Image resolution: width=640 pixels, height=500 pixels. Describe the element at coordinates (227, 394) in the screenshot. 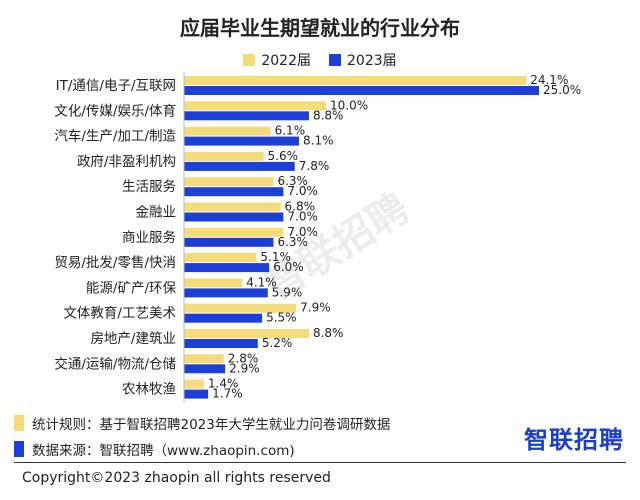

I see `data-label: 1.7%` at that location.